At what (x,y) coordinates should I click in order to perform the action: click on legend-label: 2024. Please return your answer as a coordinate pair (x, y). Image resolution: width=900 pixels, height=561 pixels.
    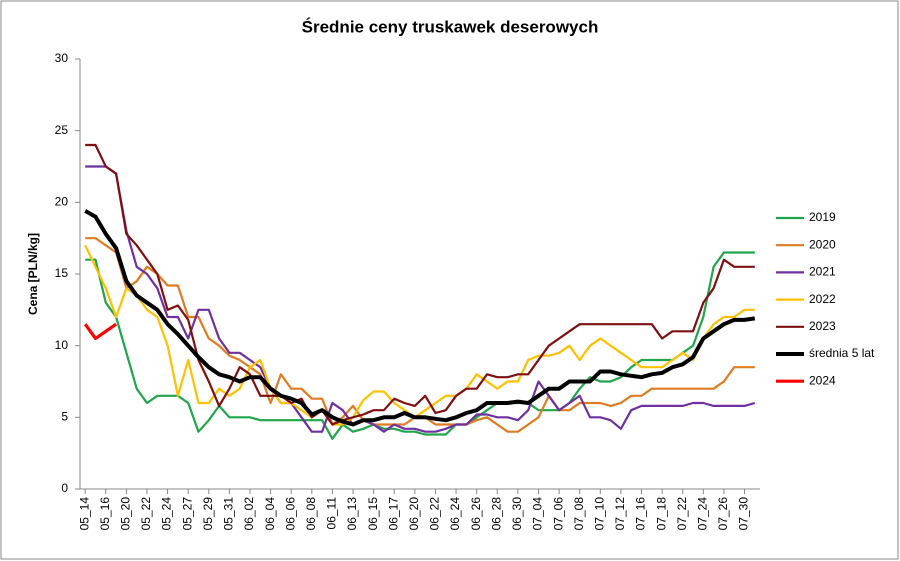
    Looking at the image, I should click on (822, 380).